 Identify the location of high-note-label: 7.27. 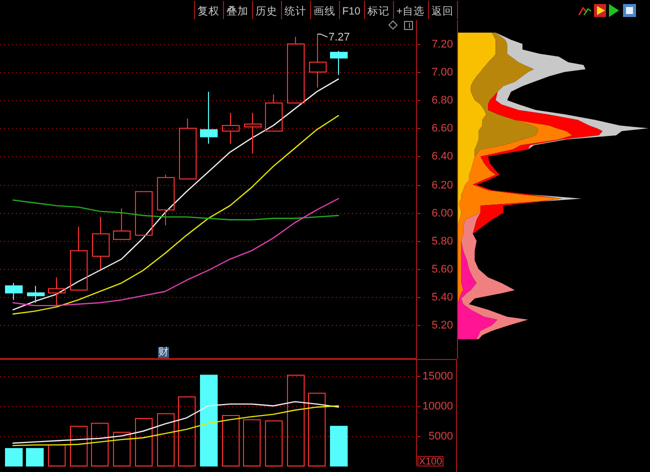
(339, 38).